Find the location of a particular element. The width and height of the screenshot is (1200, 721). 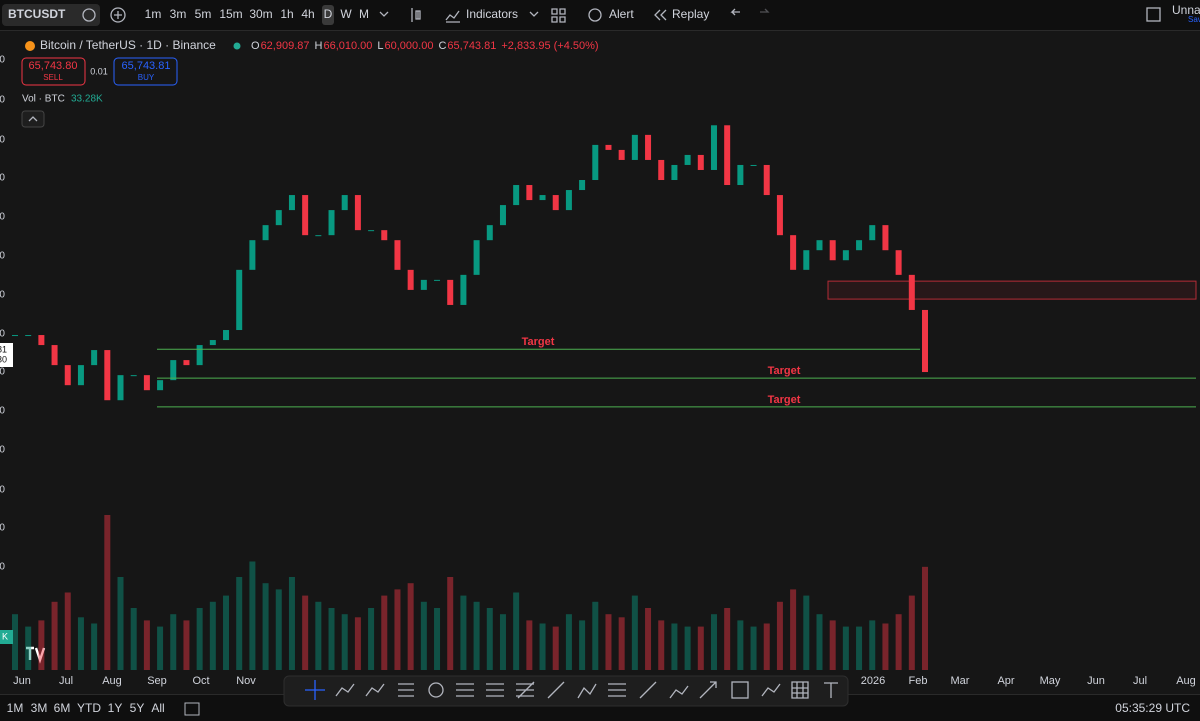

volume-label: Vol · BTC is located at coordinates (43, 99).